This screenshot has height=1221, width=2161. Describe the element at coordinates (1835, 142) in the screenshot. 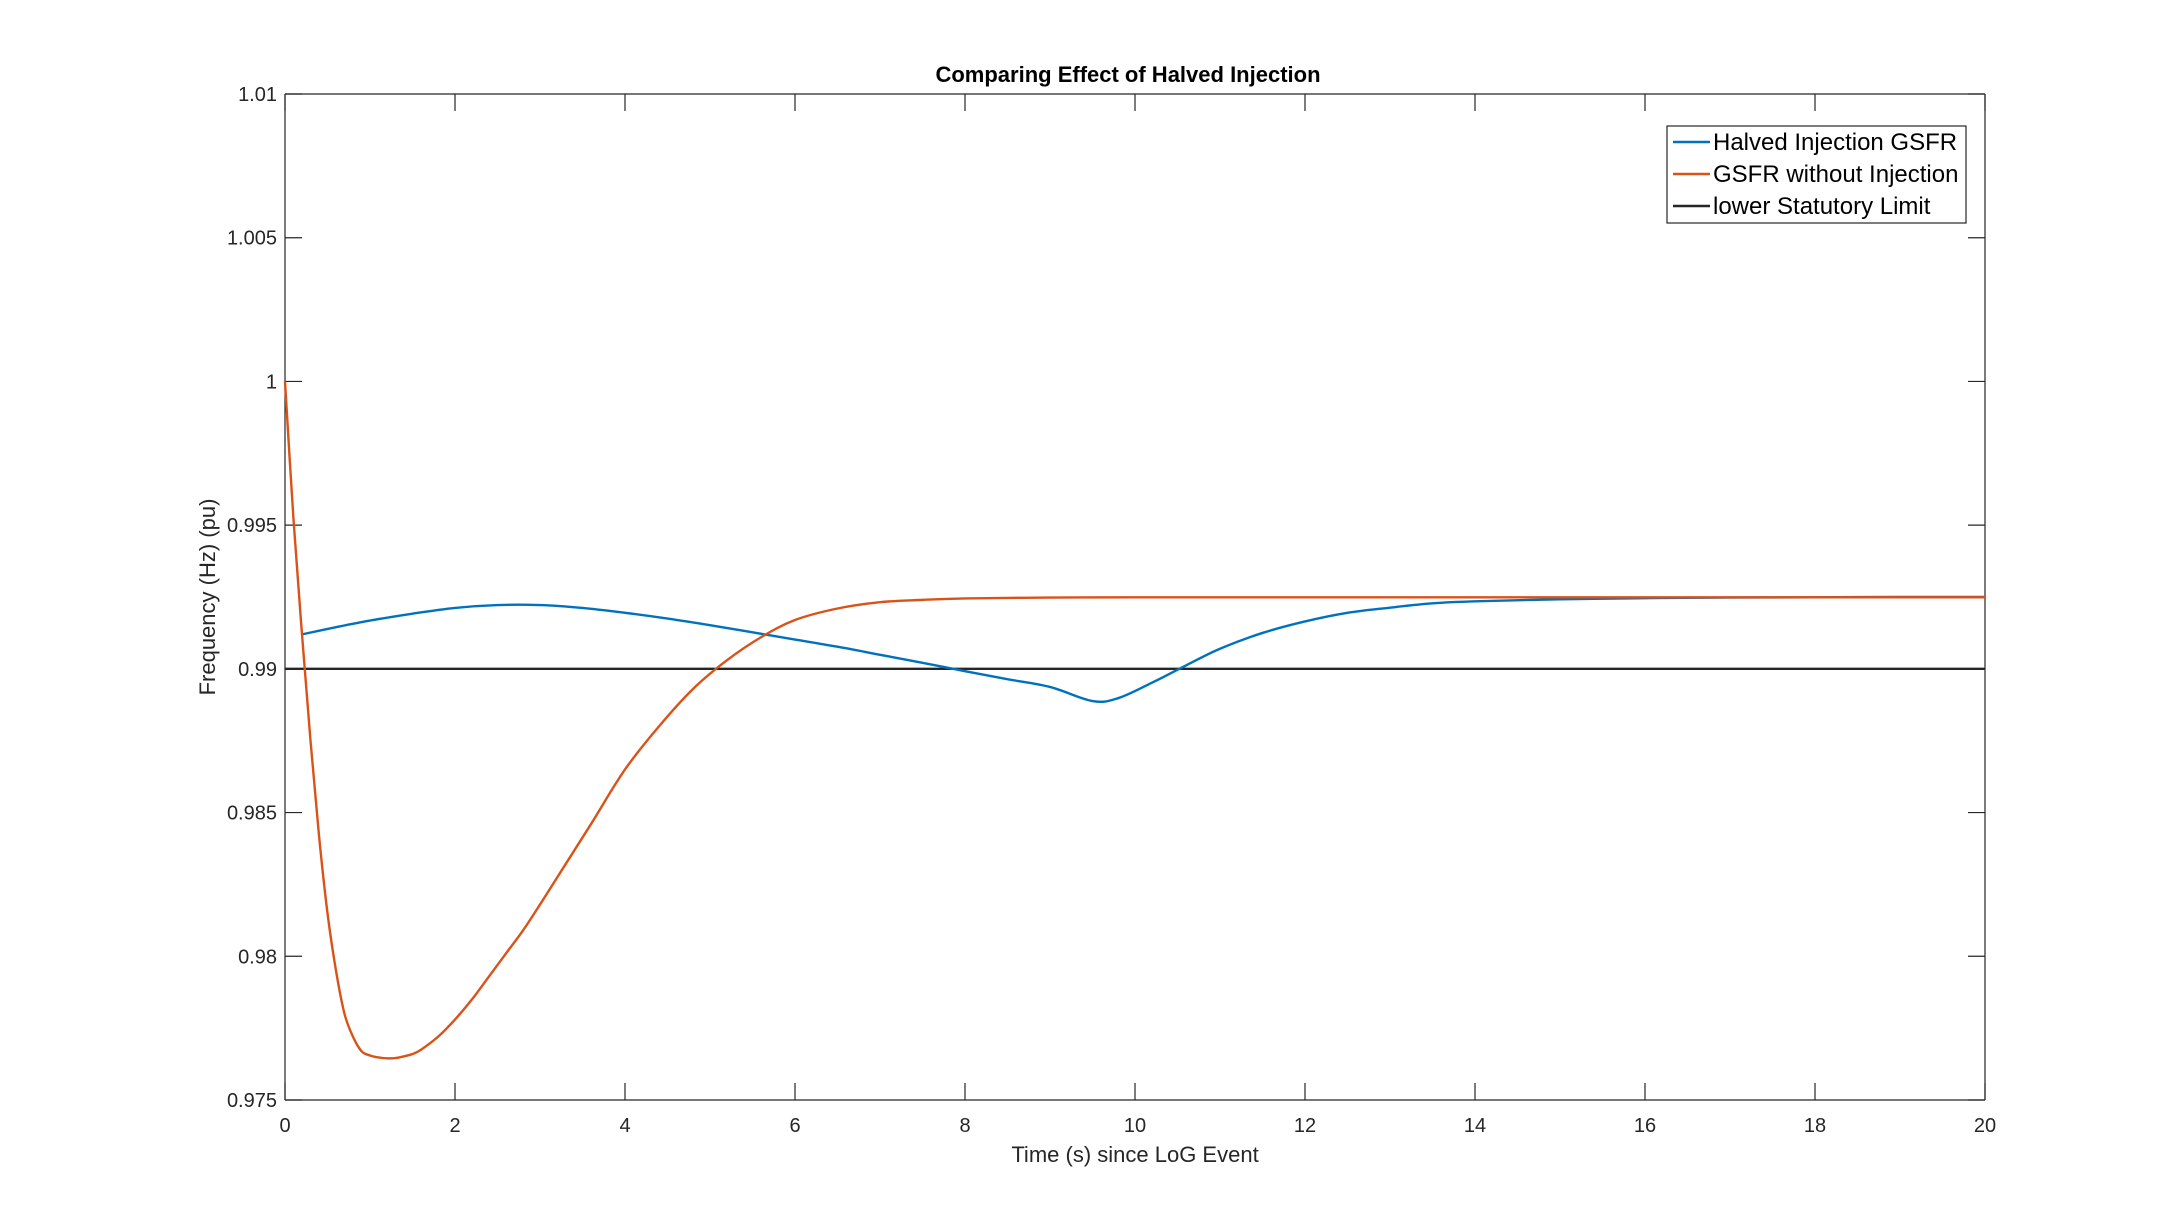

I see `legend-label-halved-injection-gsfr: Halved Injection GSFR` at that location.